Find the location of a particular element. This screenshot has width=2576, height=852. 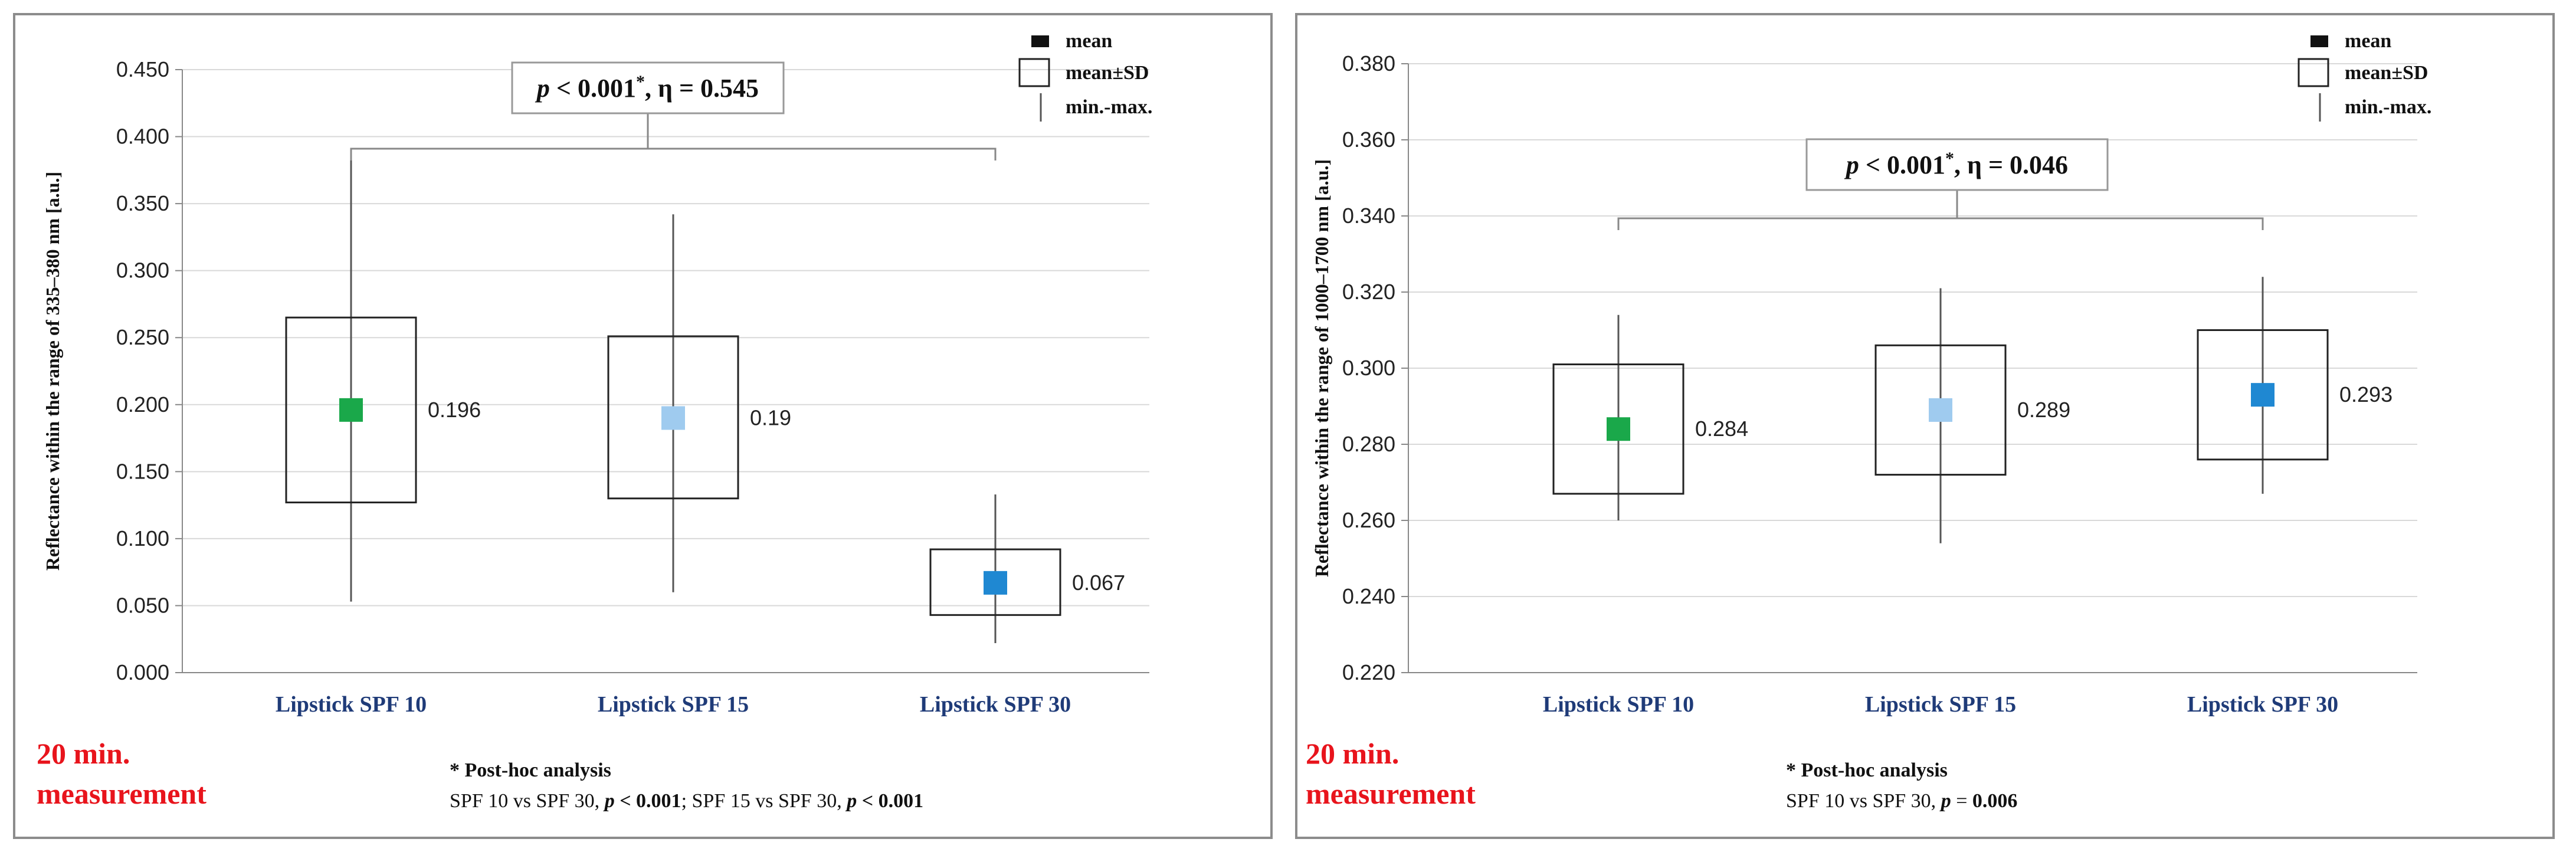

text-span: 0.006 is located at coordinates (1995, 801).